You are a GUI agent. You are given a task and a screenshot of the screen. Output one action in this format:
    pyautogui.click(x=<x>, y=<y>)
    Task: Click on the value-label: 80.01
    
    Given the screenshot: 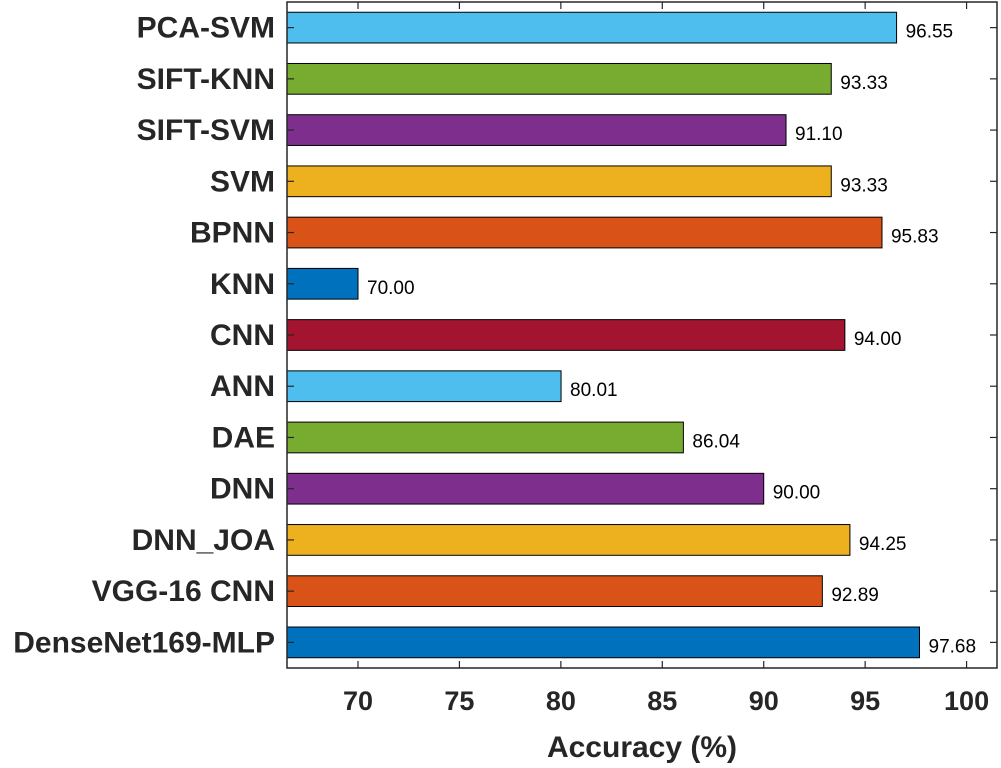 What is the action you would take?
    pyautogui.click(x=594, y=390)
    